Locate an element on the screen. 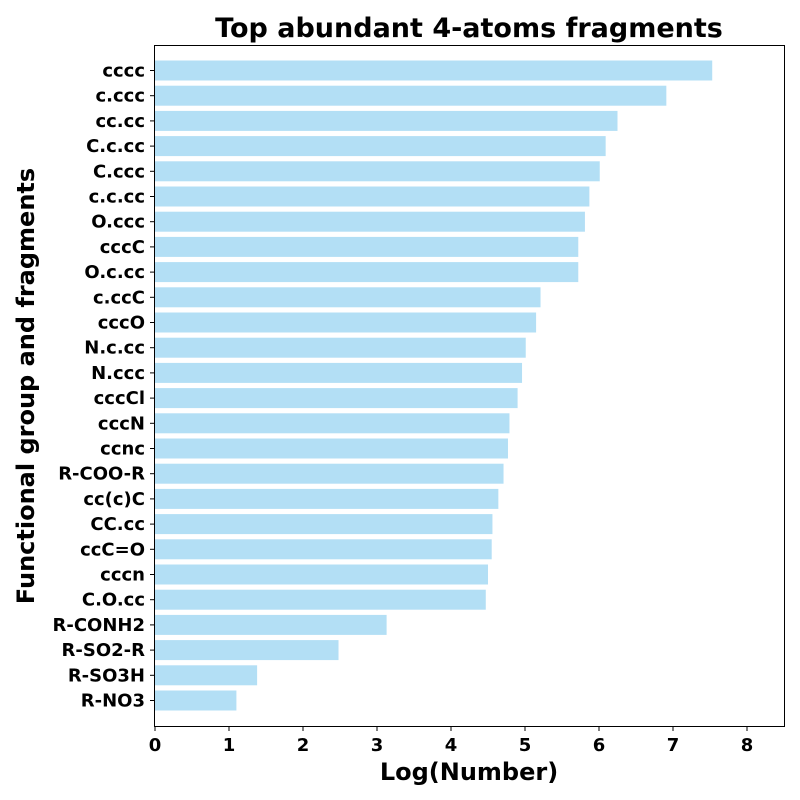  y-tick-label-11: N.c.cc is located at coordinates (114, 348).